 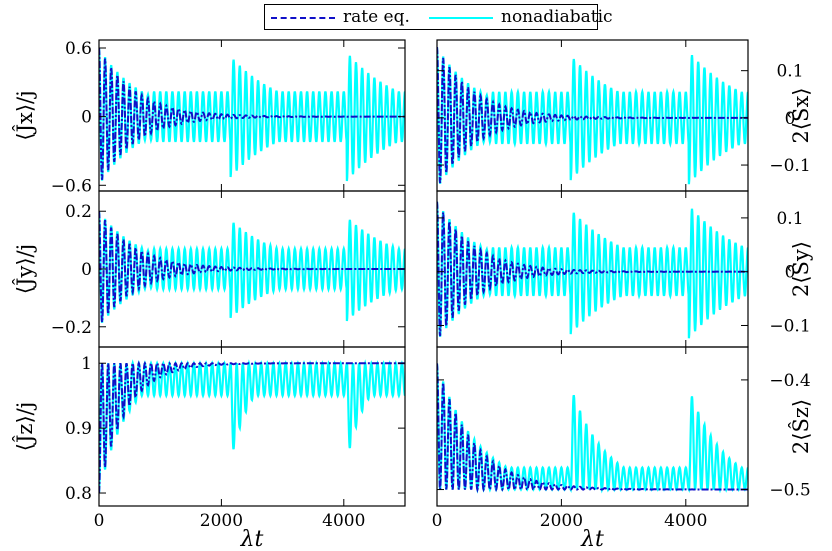 What do you see at coordinates (78, 212) in the screenshot?
I see `y-tick-label: 0.2` at bounding box center [78, 212].